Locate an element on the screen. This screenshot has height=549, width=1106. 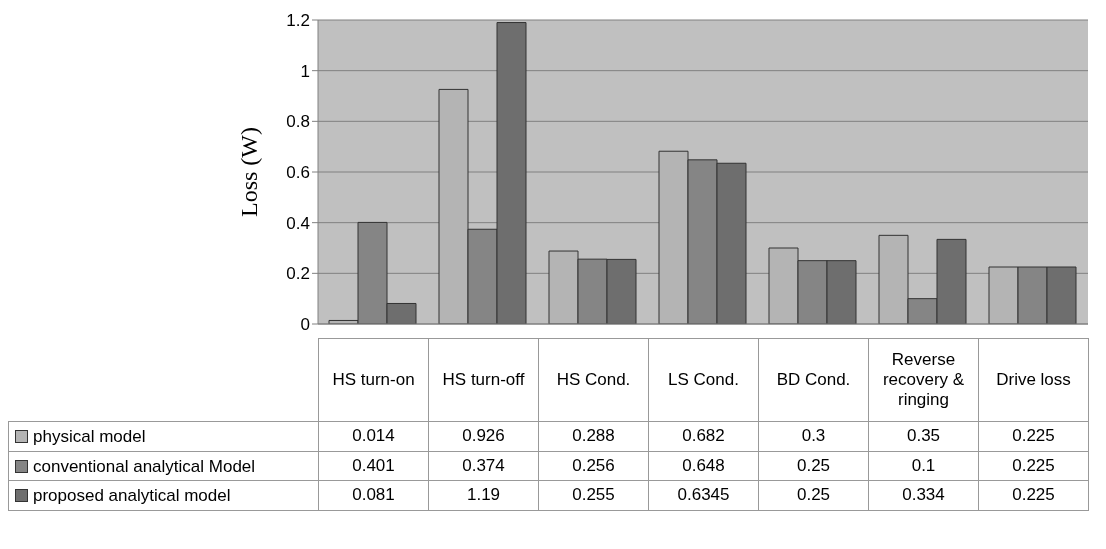
data-label: 1.19 is located at coordinates (483, 495).